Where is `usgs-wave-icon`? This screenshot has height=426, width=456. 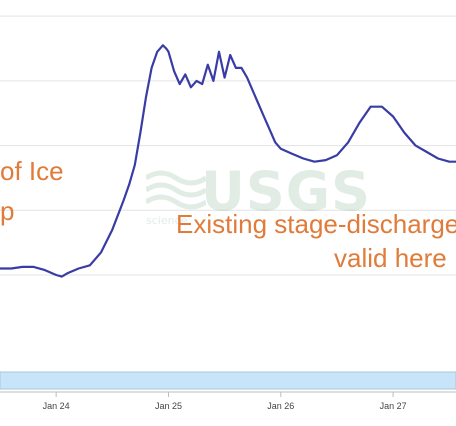
usgs-wave-icon is located at coordinates (176, 190).